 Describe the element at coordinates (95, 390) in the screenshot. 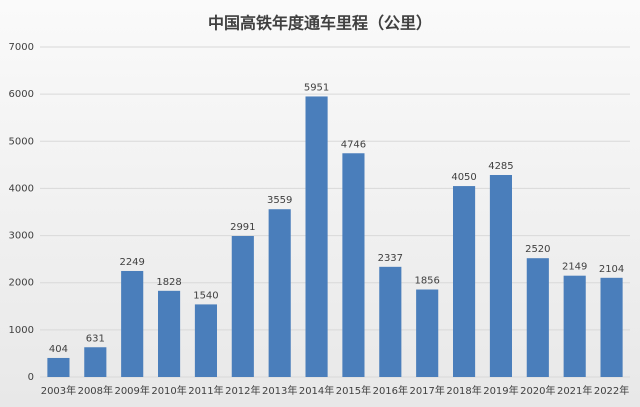

I see `x-tick-label: 2008年` at that location.